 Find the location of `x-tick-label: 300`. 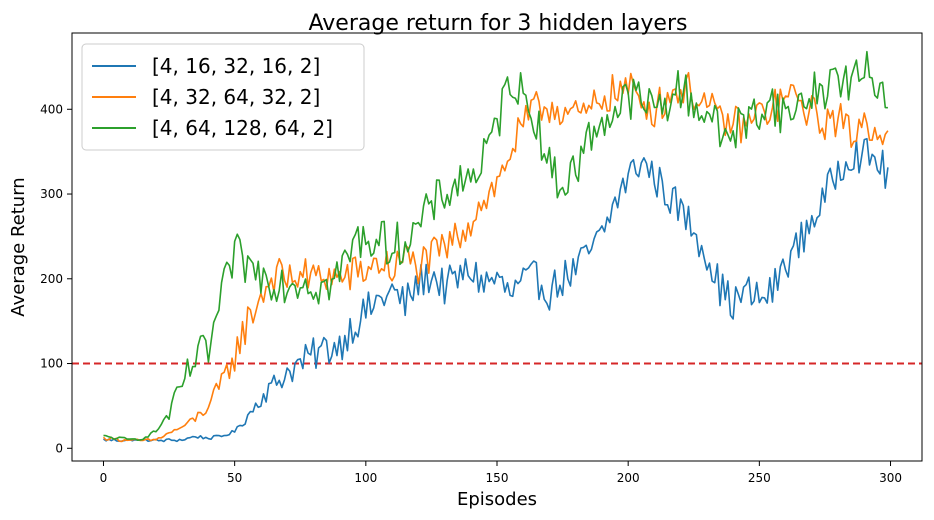

x-tick-label: 300 is located at coordinates (890, 478).